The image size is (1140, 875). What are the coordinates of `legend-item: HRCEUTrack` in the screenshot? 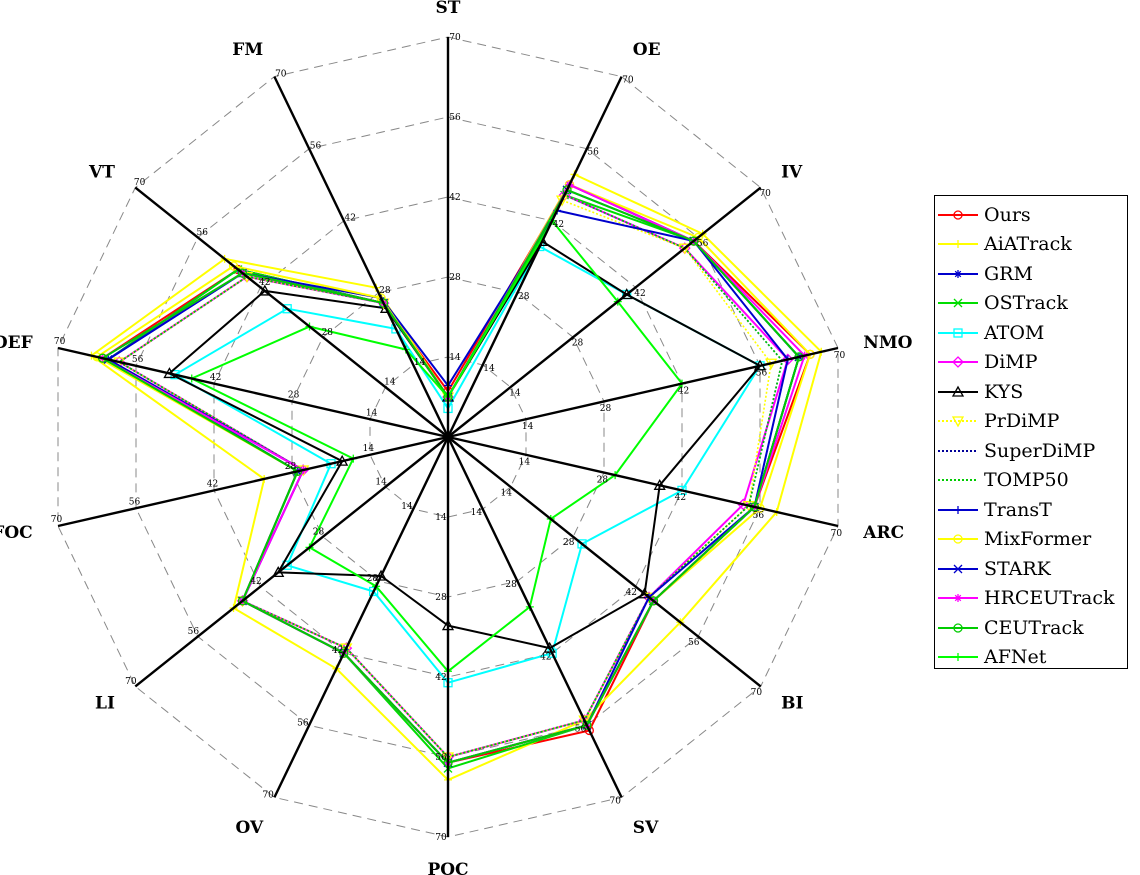 It's located at (1031, 599).